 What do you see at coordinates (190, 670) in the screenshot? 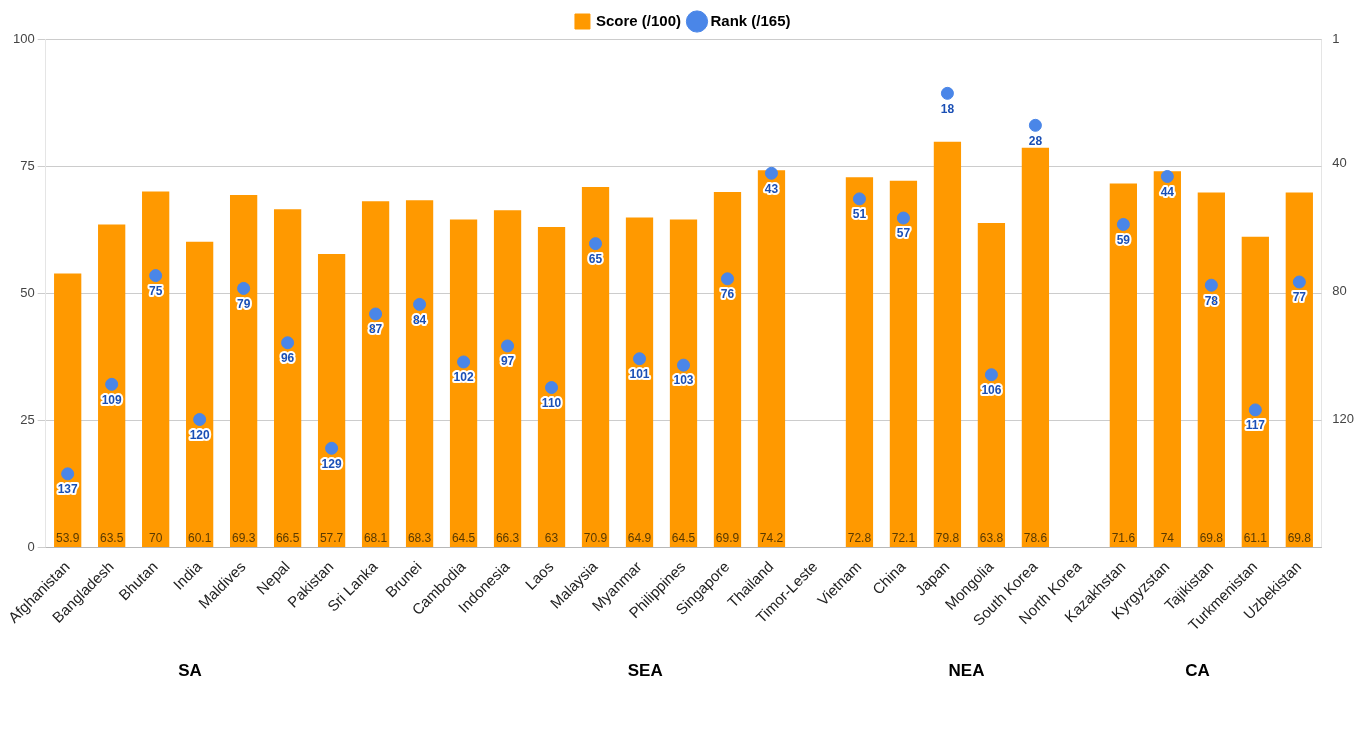
I see `text: SA` at bounding box center [190, 670].